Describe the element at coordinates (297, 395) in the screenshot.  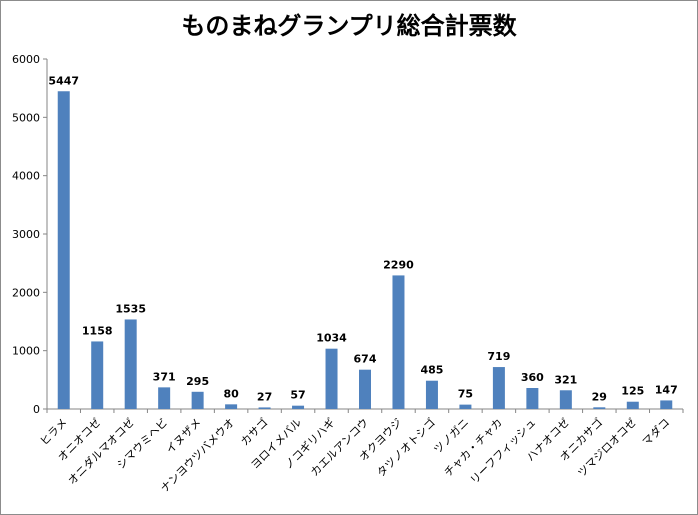
I see `data-label: 57` at that location.